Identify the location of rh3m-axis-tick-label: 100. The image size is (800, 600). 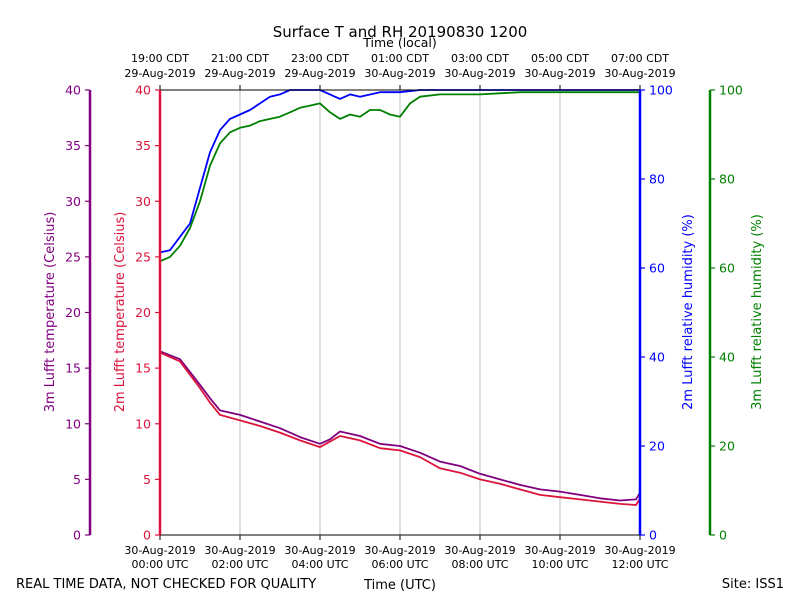
(731, 90).